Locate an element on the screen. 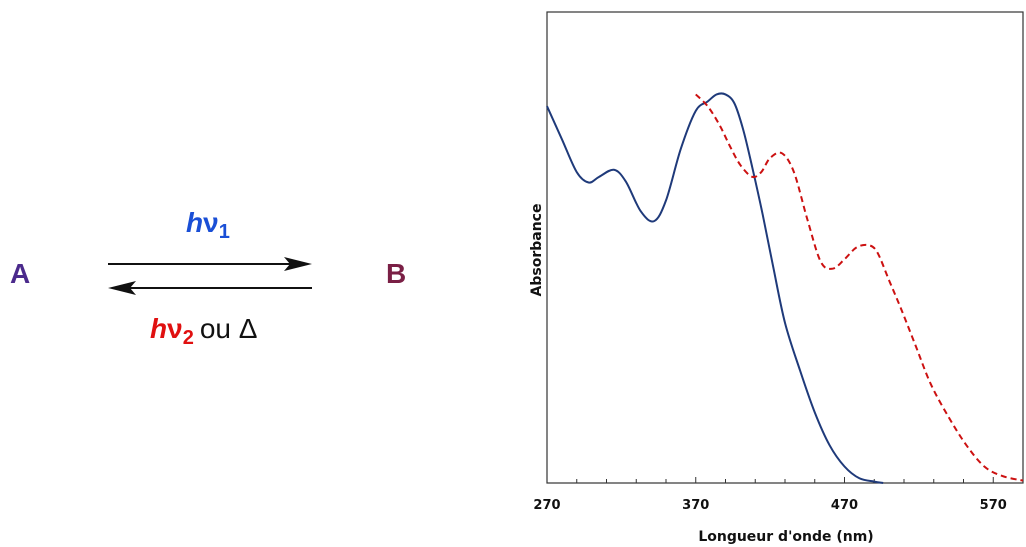 The height and width of the screenshot is (547, 1026). forward-subscript: 1 is located at coordinates (224, 232).